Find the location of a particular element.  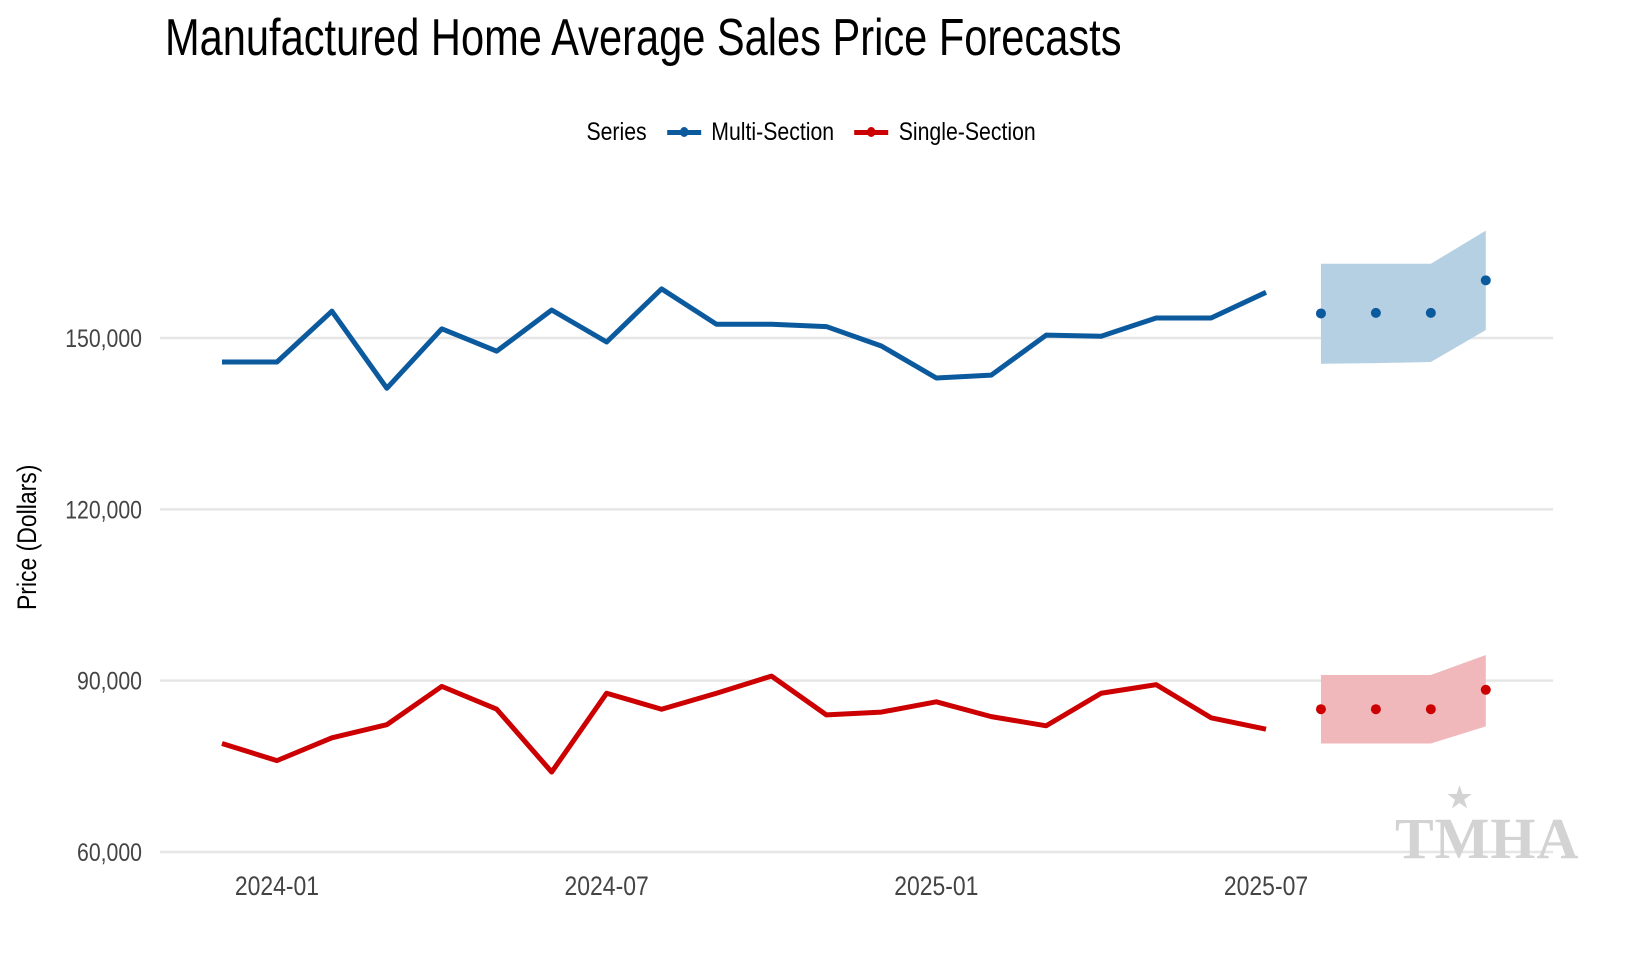

legend: Series Multi-Section Single-Section is located at coordinates (821, 132).